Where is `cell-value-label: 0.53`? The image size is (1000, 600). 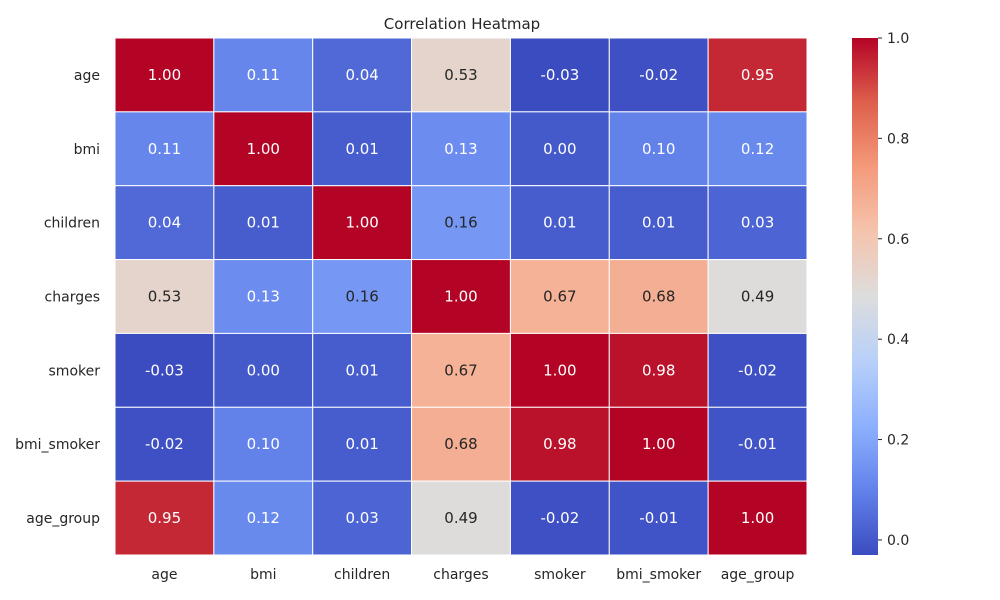
cell-value-label: 0.53 is located at coordinates (460, 75).